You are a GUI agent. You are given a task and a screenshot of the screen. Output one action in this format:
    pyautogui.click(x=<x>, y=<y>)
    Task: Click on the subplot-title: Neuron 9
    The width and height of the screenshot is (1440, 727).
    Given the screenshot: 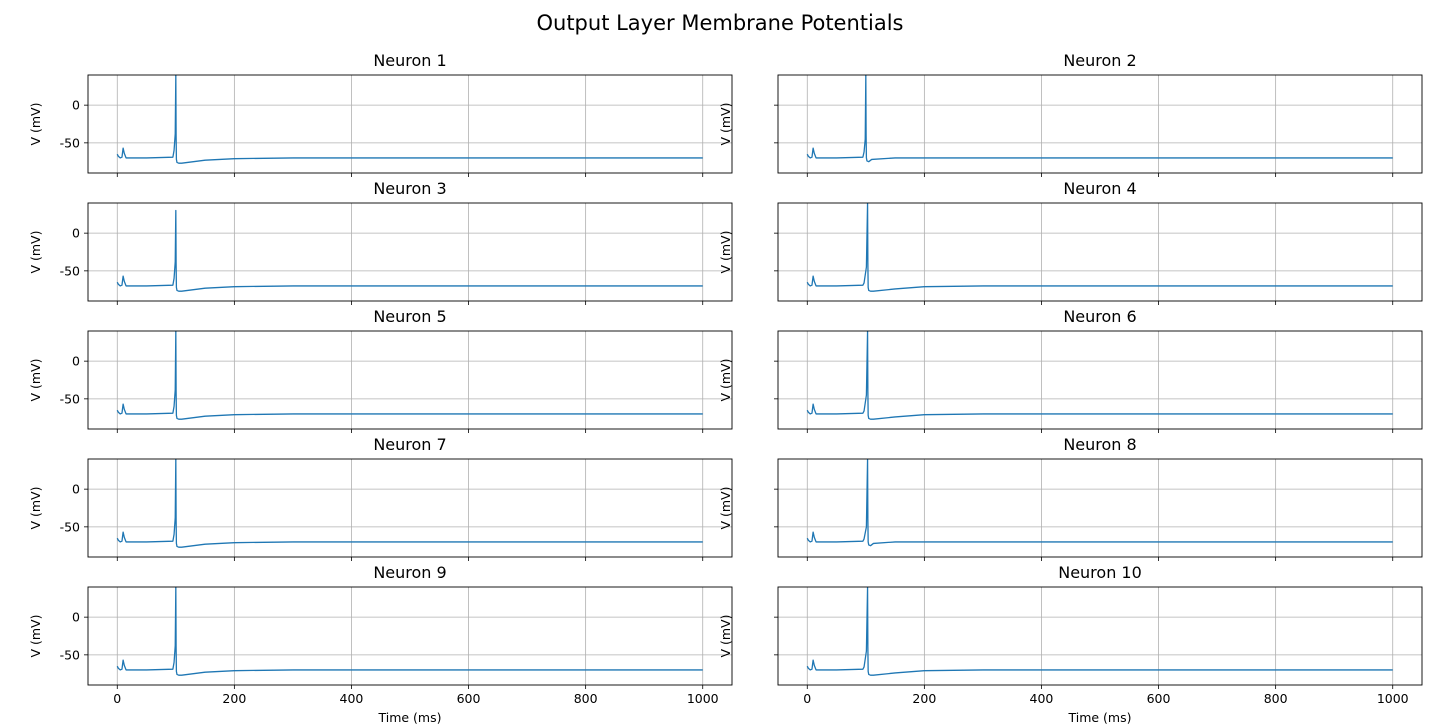 What is the action you would take?
    pyautogui.click(x=409, y=572)
    